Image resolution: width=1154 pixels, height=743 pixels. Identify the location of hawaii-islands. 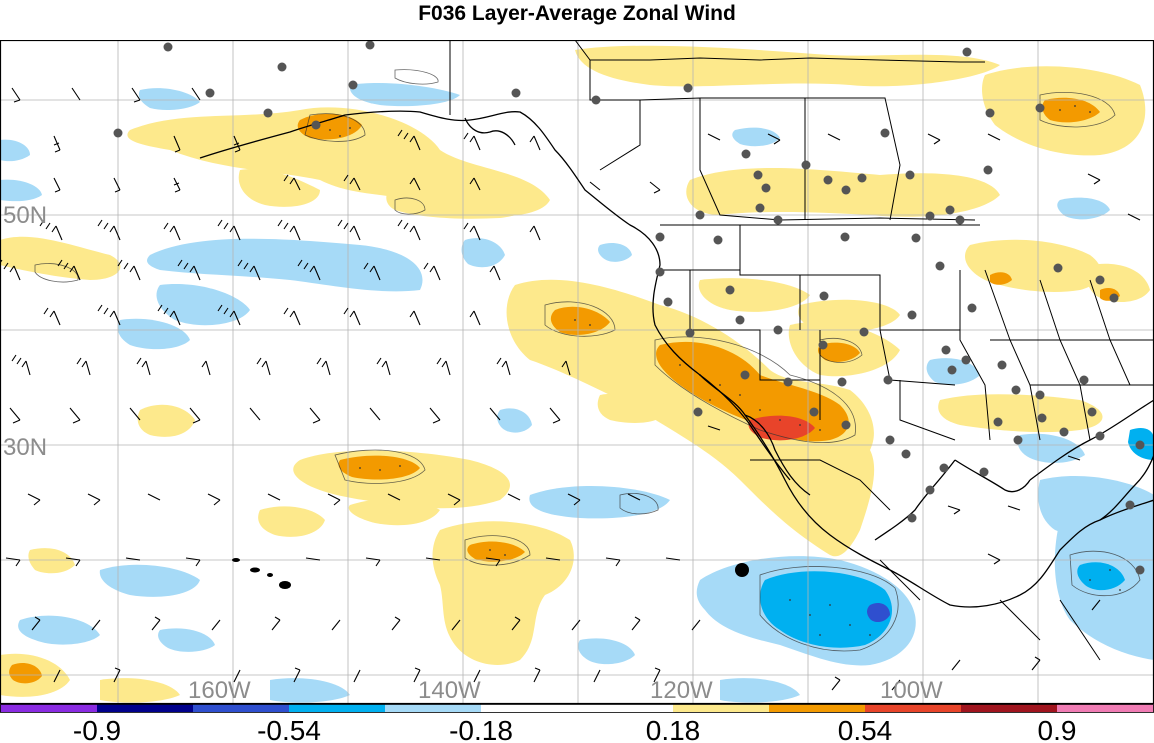
(261, 573).